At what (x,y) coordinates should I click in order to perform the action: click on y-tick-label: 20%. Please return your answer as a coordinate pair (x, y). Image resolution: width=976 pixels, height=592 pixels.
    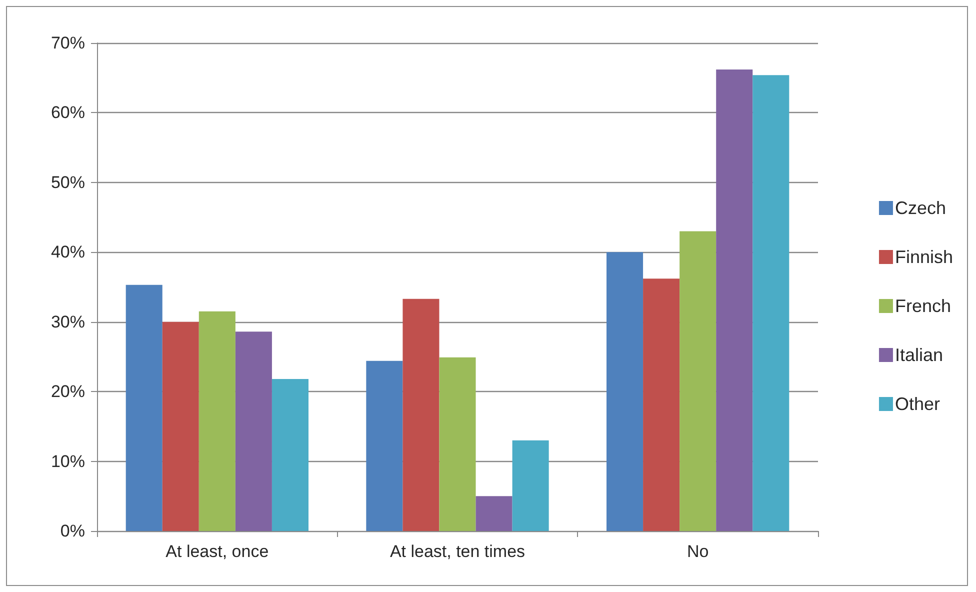
    Looking at the image, I should click on (67, 392).